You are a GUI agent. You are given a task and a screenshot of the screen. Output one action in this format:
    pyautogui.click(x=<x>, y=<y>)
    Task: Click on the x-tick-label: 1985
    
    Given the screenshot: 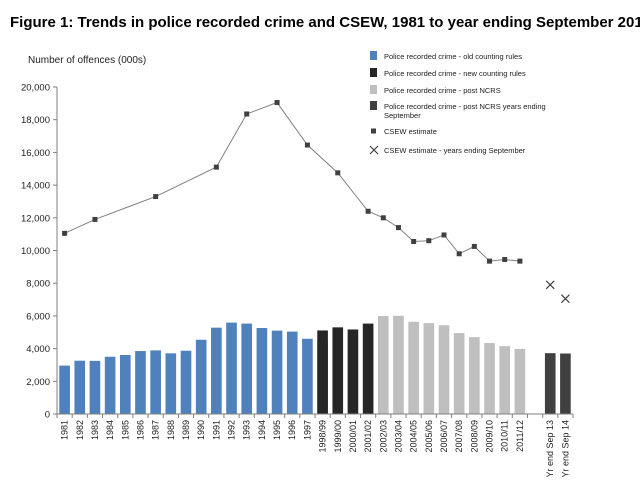 What is the action you would take?
    pyautogui.click(x=125, y=430)
    